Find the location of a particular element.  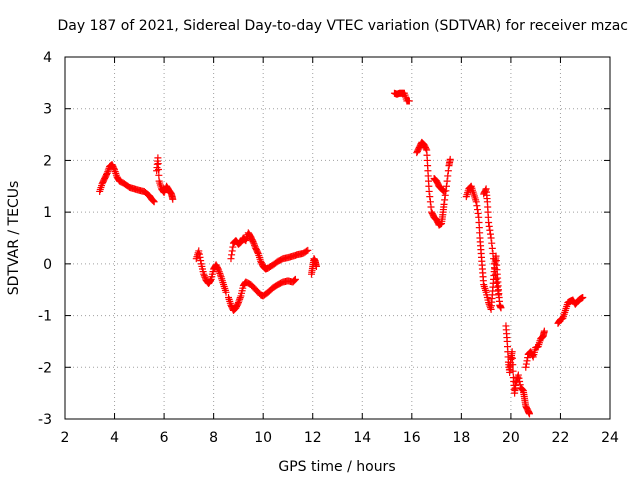

y-tick-label: 3 is located at coordinates (47, 110).